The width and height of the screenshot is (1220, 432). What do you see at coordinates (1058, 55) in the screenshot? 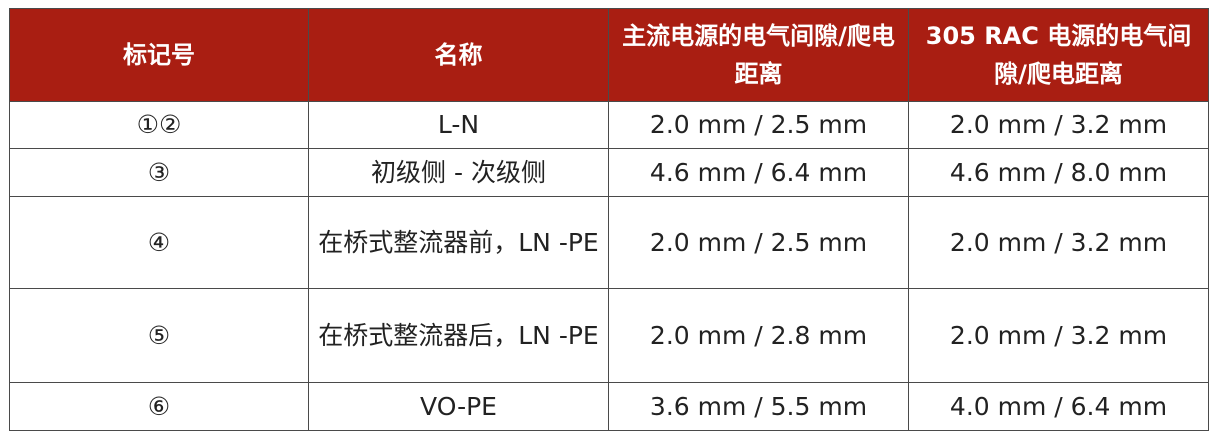
I see `header-305rac: 305 RAC 电源的电气间隙/爬电距离` at bounding box center [1058, 55].